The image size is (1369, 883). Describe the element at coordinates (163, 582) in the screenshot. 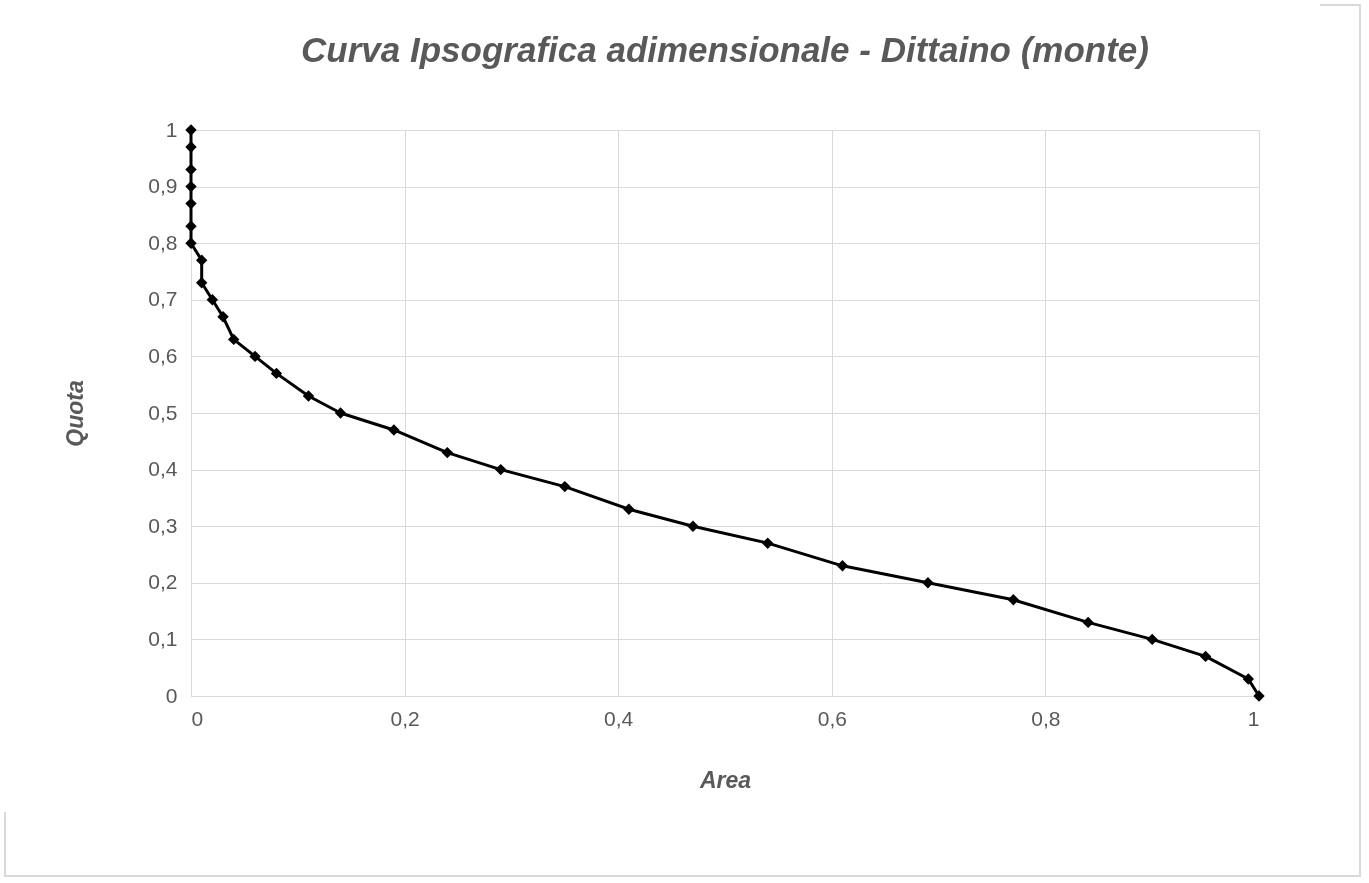

I see `y-tick-label: 0,2` at that location.